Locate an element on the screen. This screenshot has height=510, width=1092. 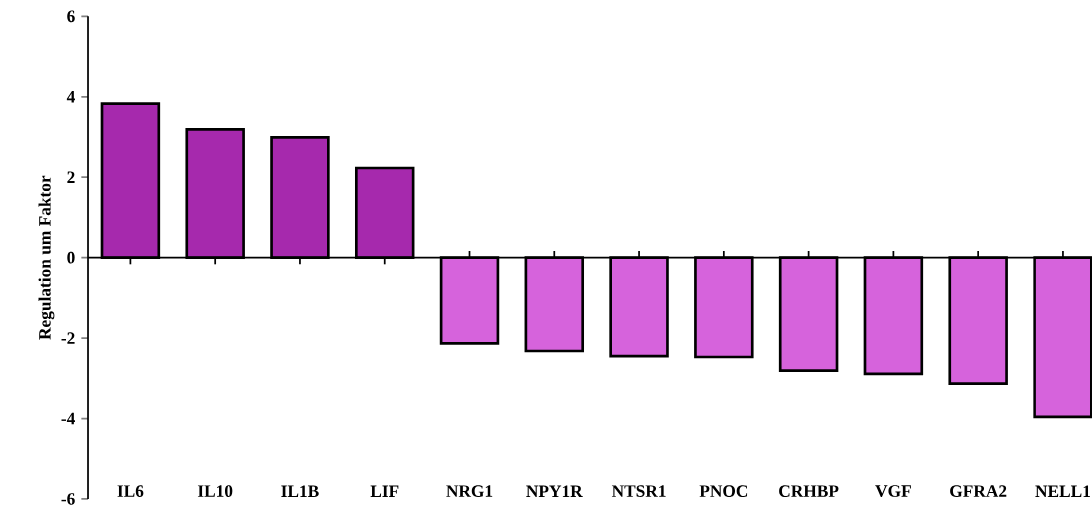
x-tick-label: IL1B is located at coordinates (300, 491).